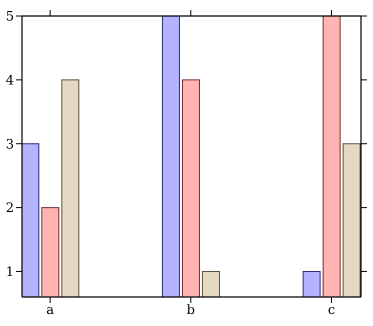 Image resolution: width=373 pixels, height=326 pixels. Describe the element at coordinates (50, 310) in the screenshot. I see `x-tick-label: a` at that location.